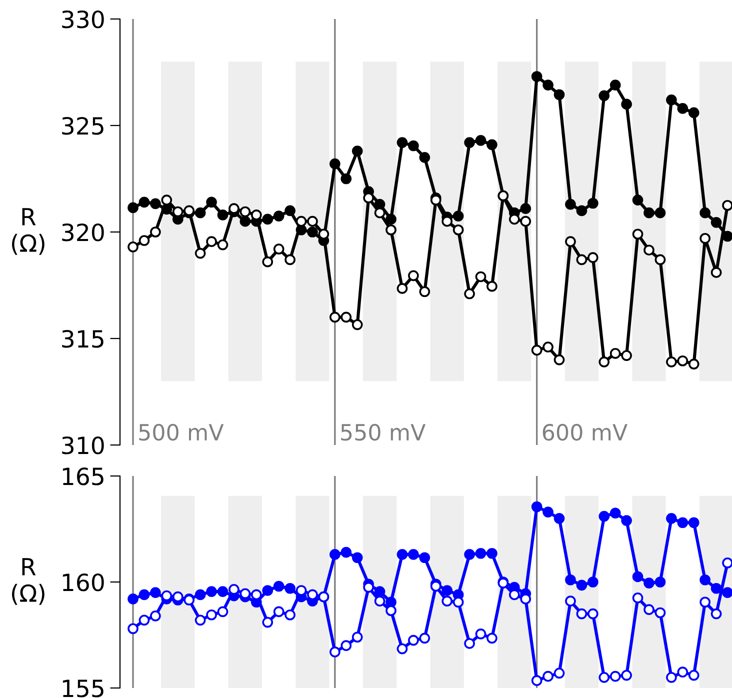  Describe the element at coordinates (83, 232) in the screenshot. I see `y-tick-label: 320` at that location.